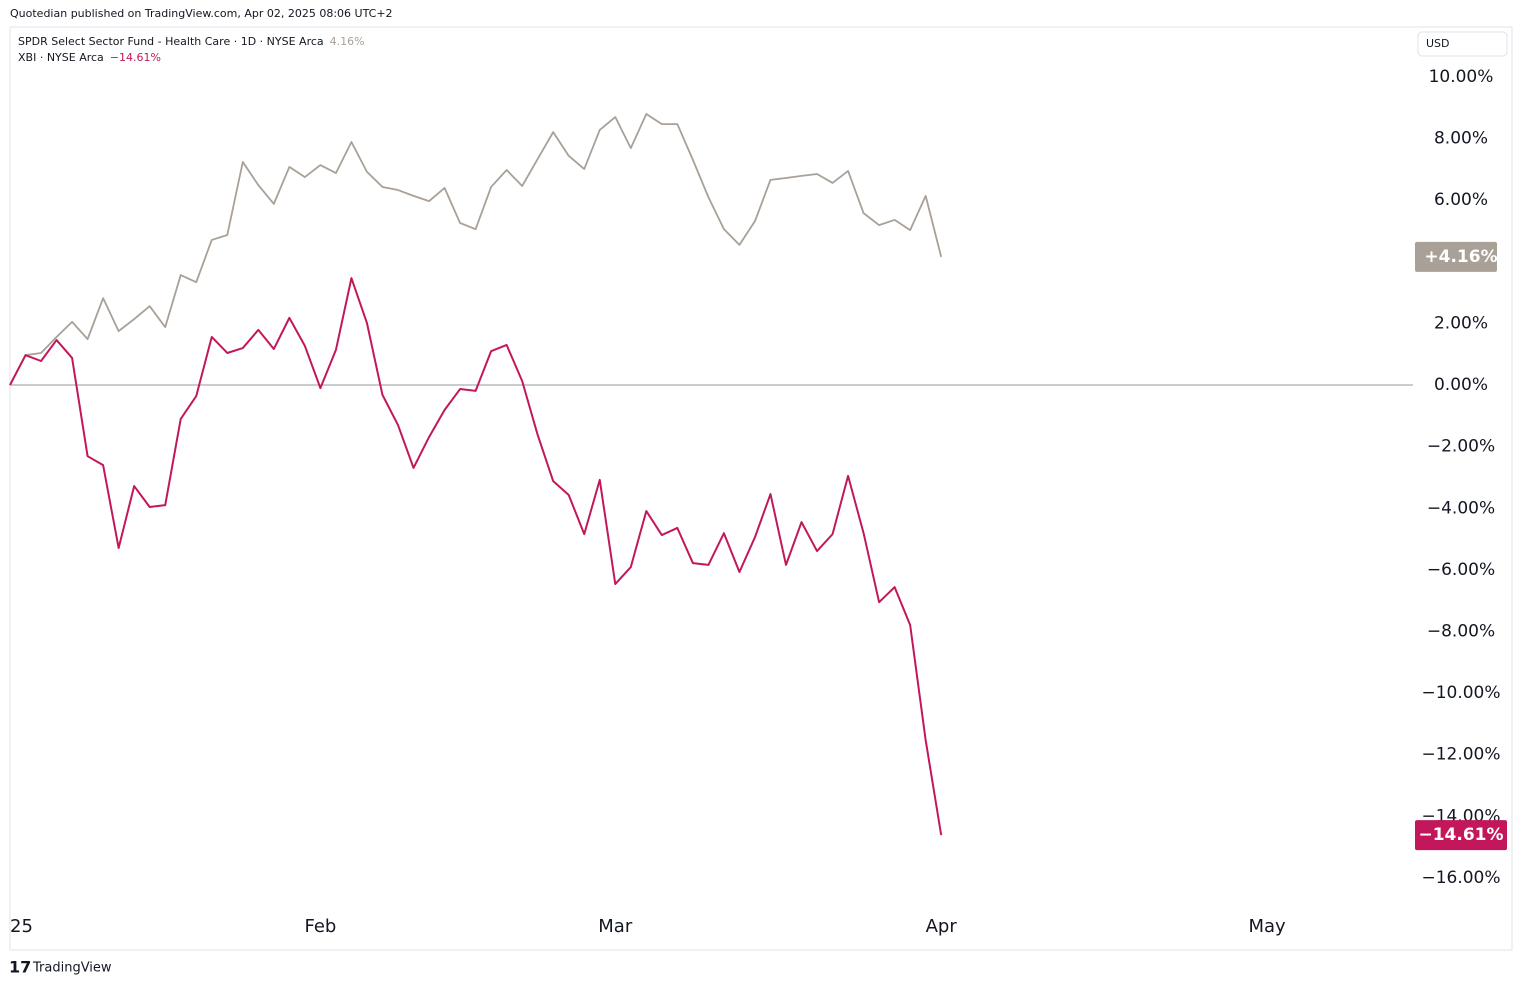  Describe the element at coordinates (1461, 570) in the screenshot. I see `y-tick-label: −6.00%` at that location.